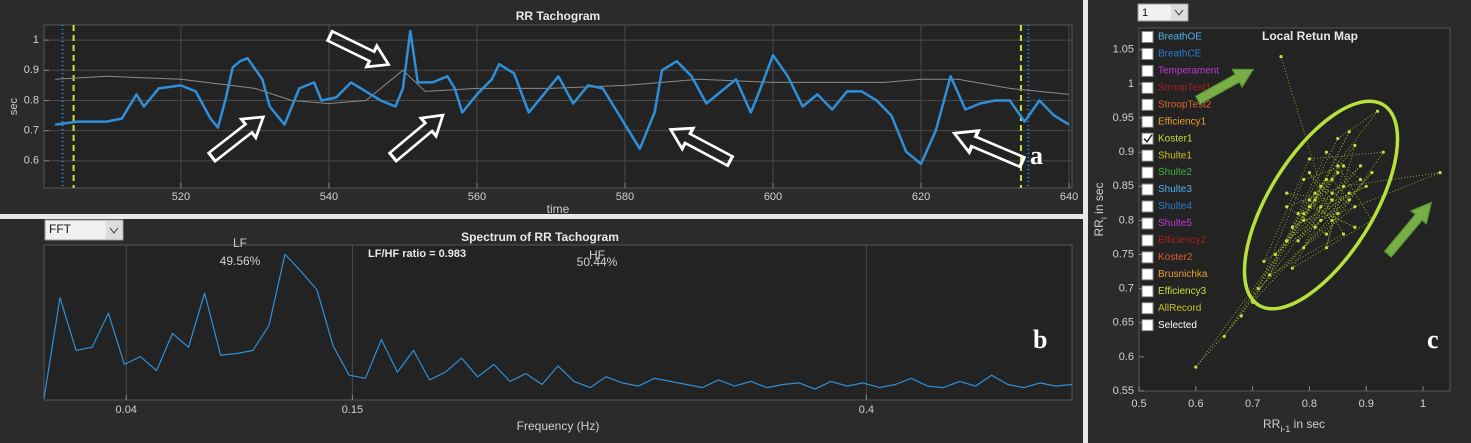 This screenshot has width=1471, height=443. I want to click on checklist-item: Efficiency2, so click(1174, 240).